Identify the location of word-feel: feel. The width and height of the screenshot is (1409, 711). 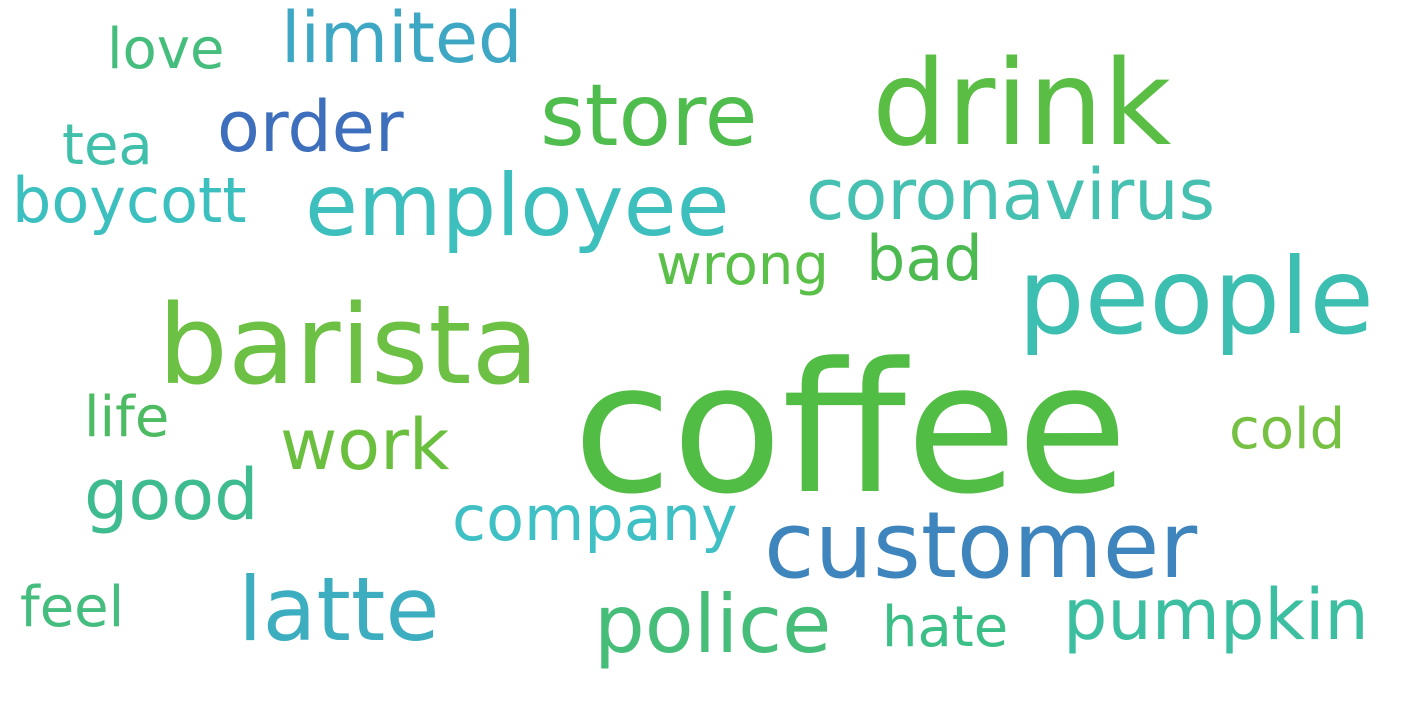
(72, 607).